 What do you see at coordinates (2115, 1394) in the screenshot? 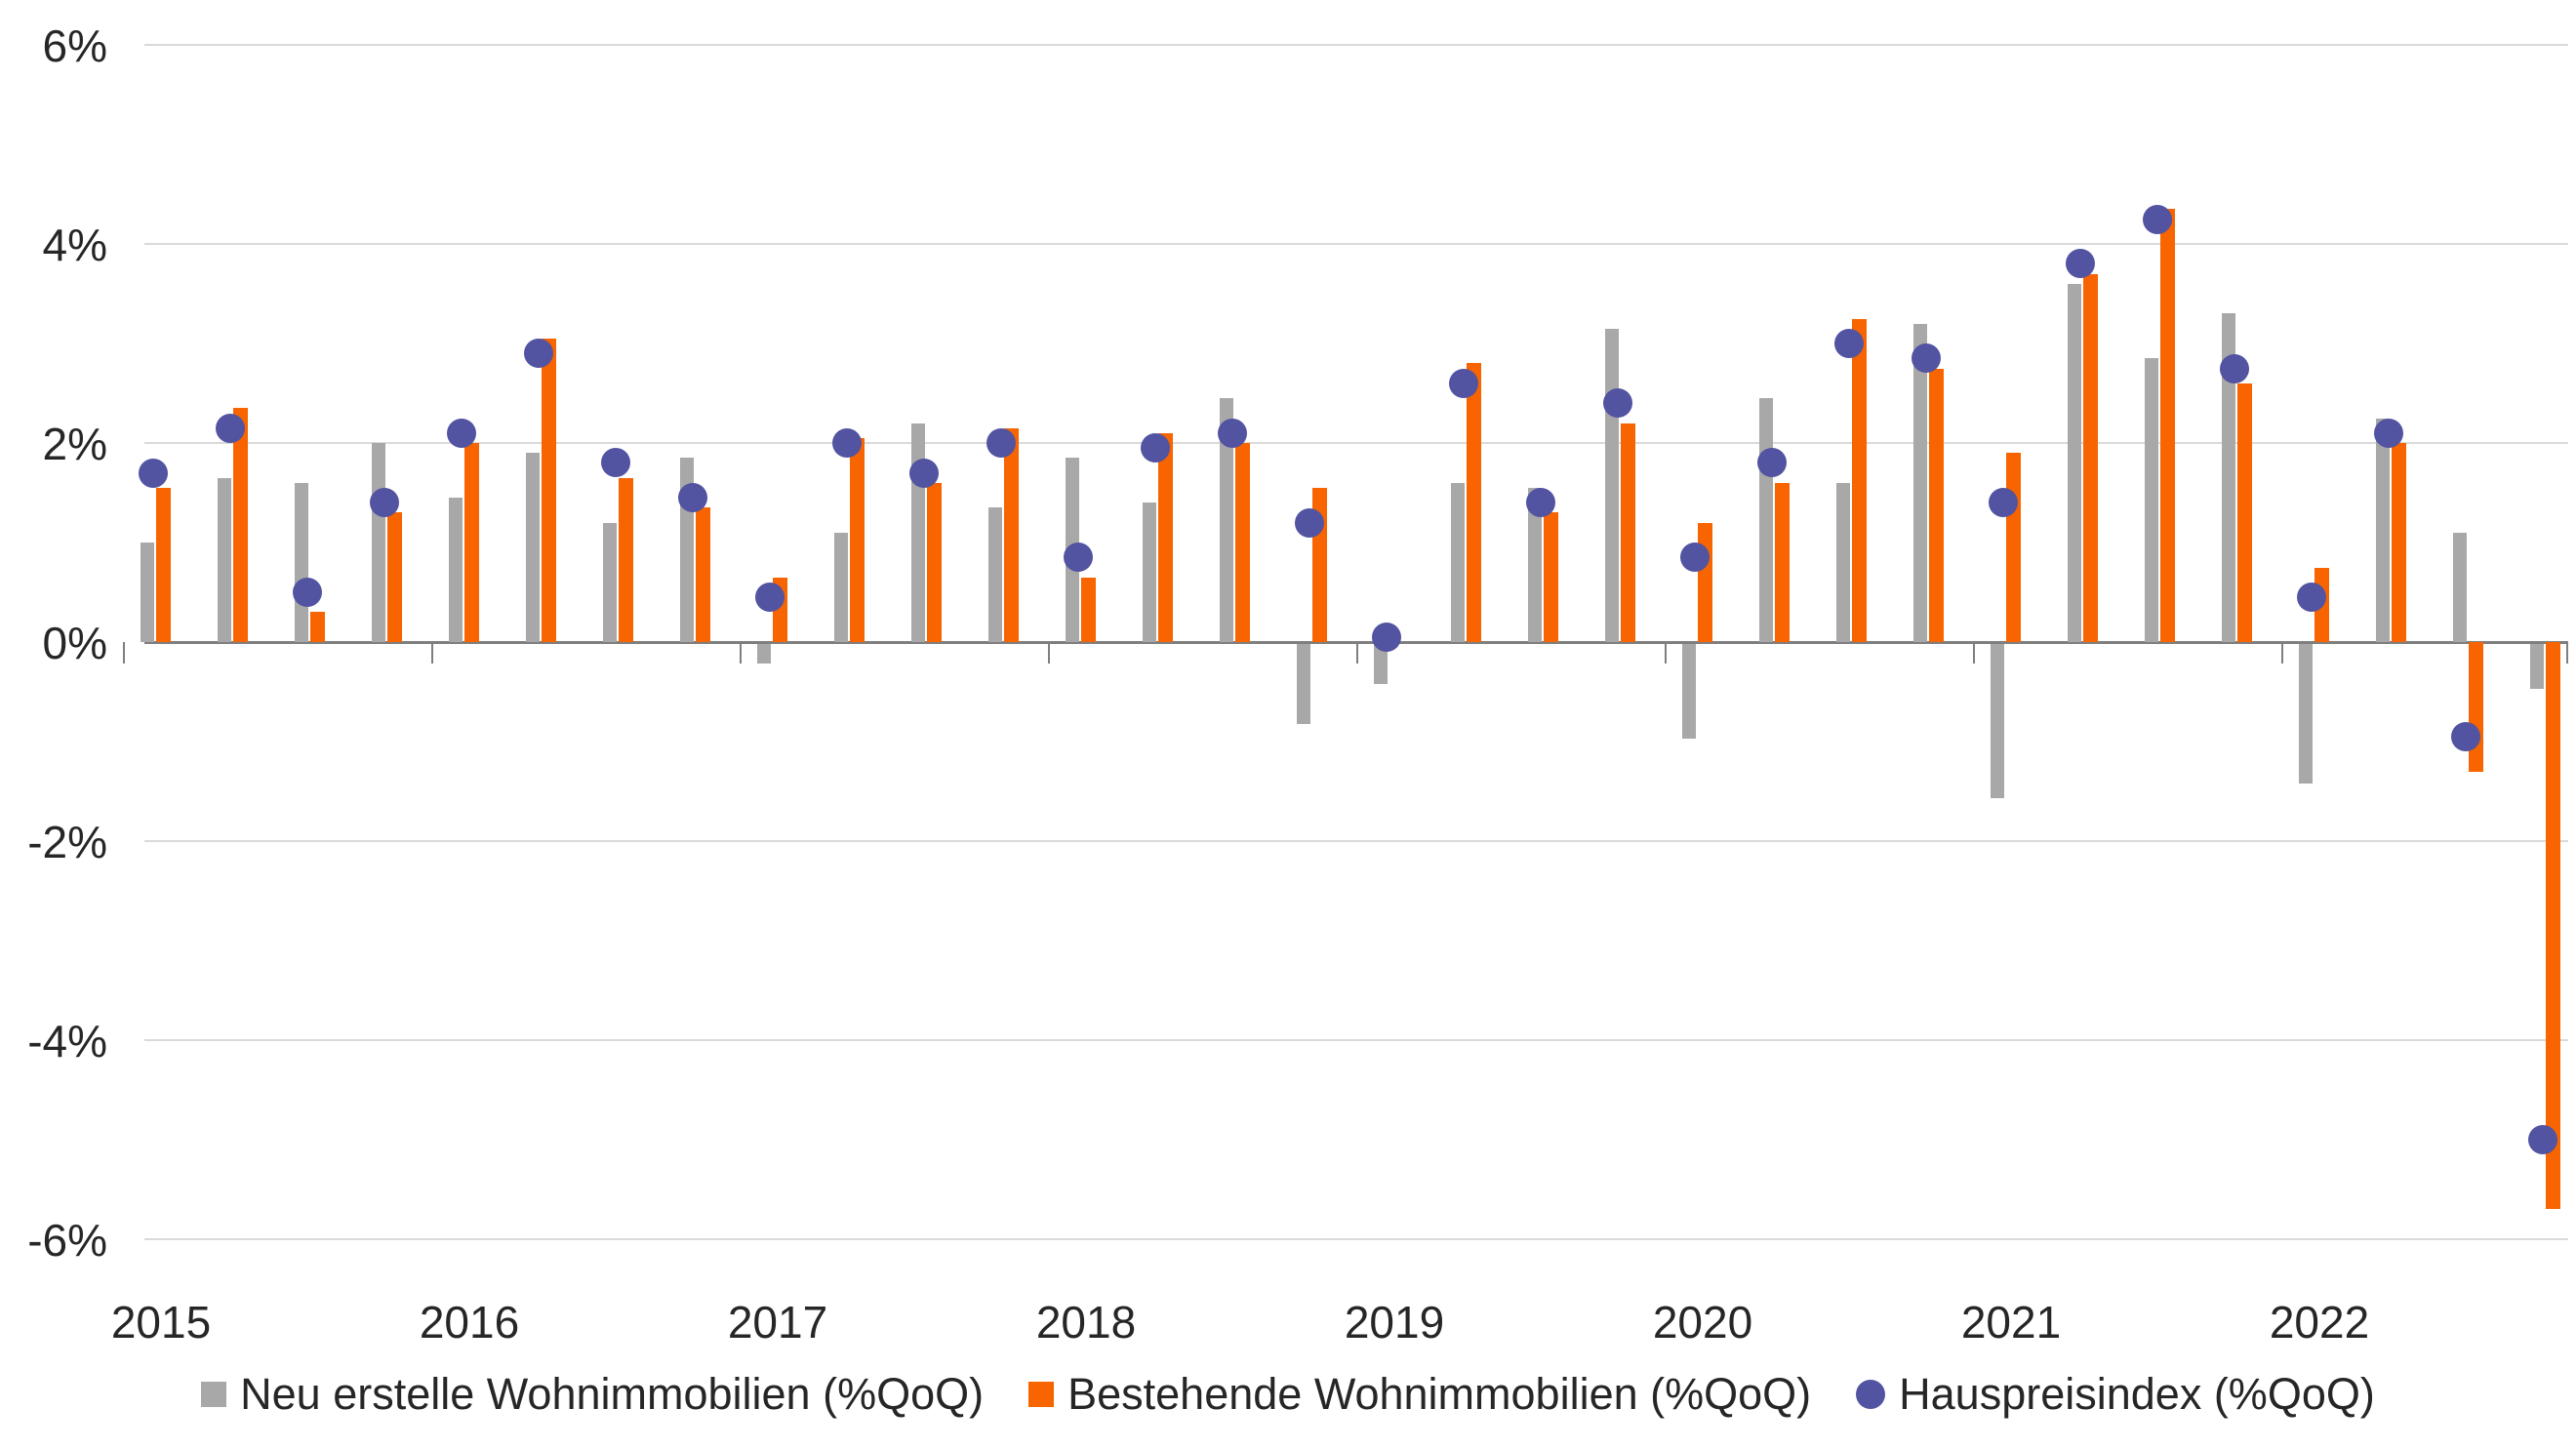
I see `legend-item: Hauspreisindex (%QoQ)` at bounding box center [2115, 1394].